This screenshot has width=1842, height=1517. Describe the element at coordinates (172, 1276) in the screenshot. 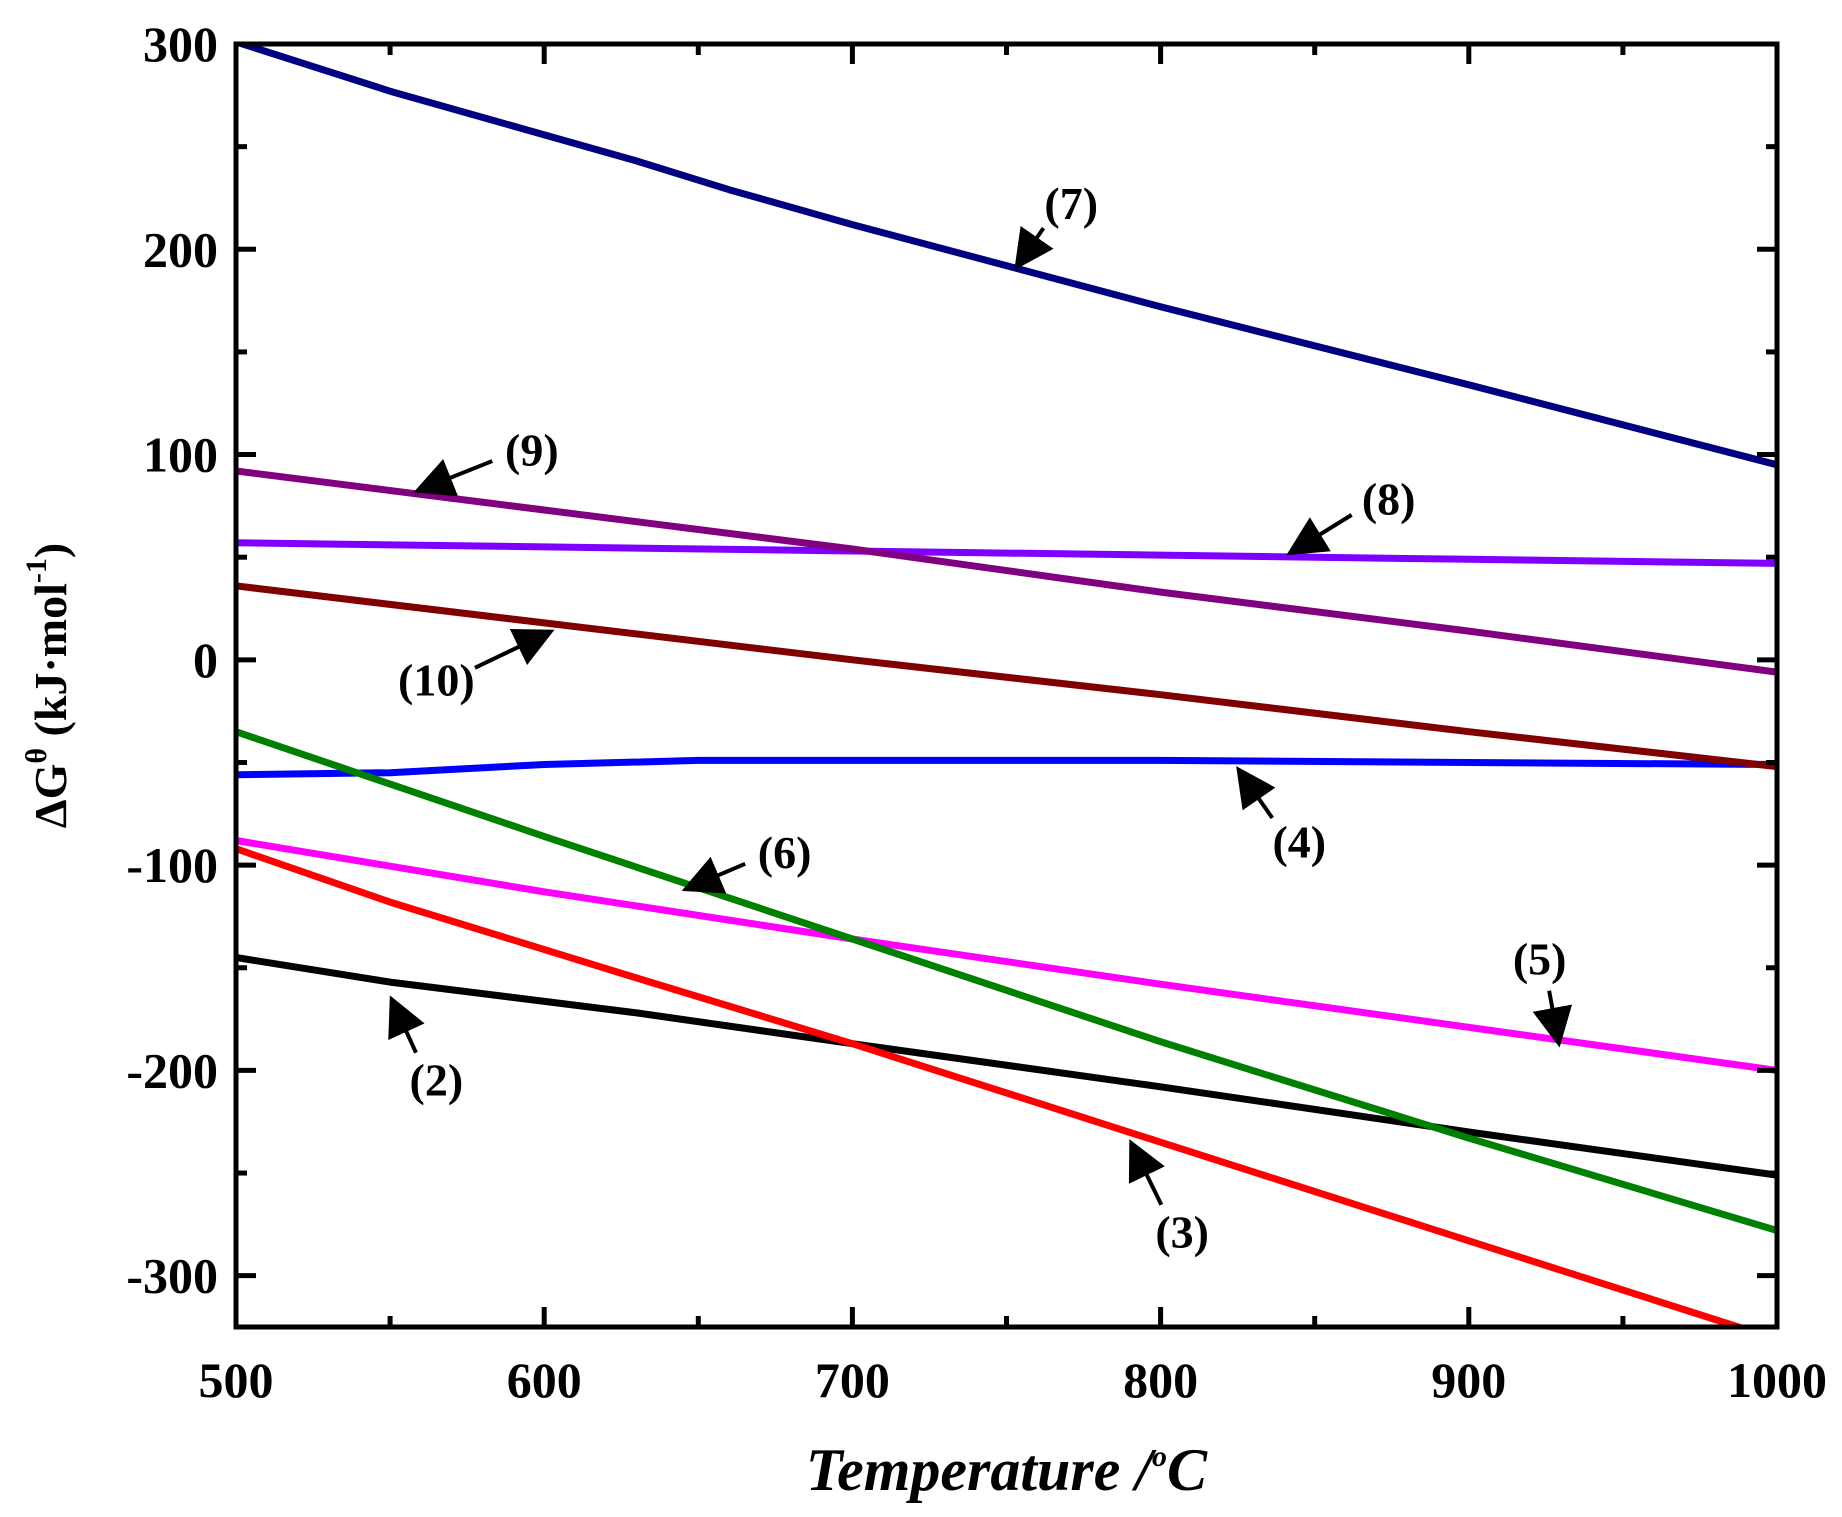

I see `y-tick-label: -300` at that location.